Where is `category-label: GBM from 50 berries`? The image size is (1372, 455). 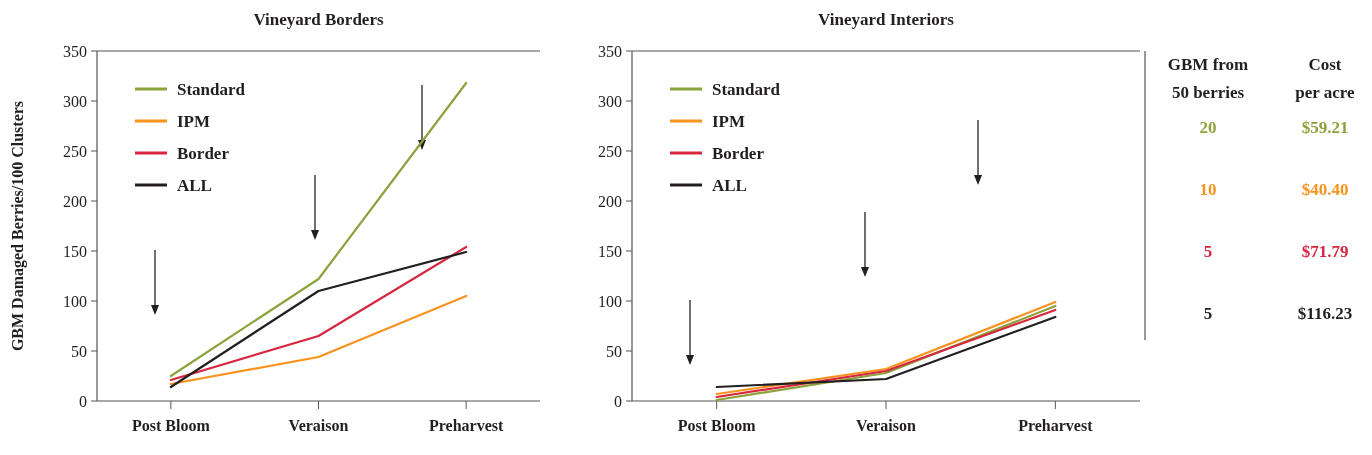 category-label: GBM from 50 berries is located at coordinates (1208, 78).